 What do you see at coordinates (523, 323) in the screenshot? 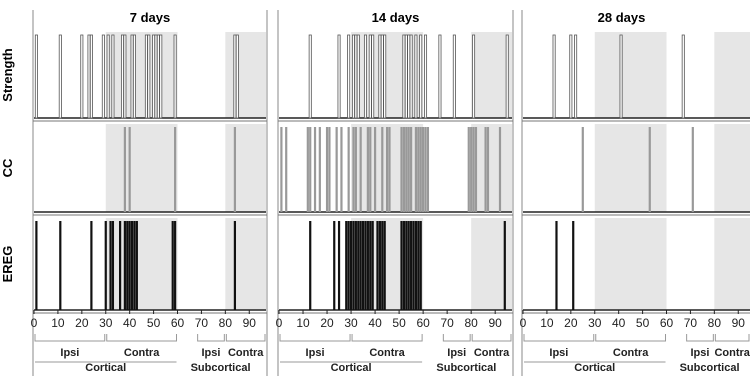
I see `panel-3-tick-label: 0` at bounding box center [523, 323].